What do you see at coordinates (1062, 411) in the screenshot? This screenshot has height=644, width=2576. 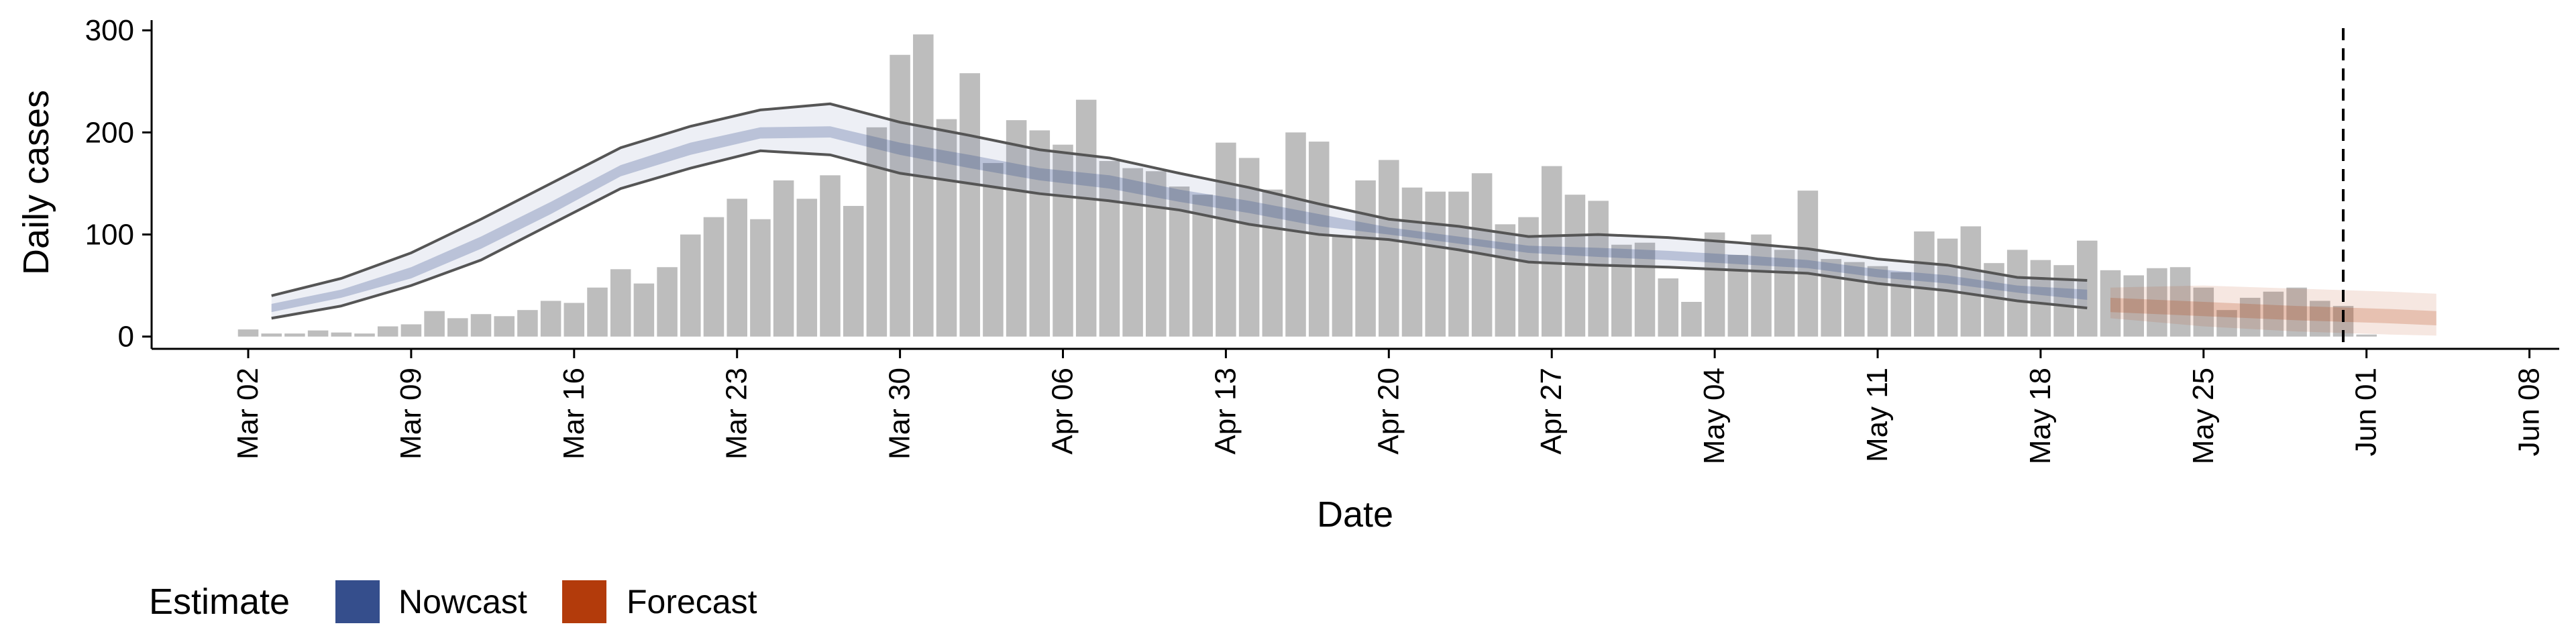 I see `x-tick-label: Apr 06` at bounding box center [1062, 411].